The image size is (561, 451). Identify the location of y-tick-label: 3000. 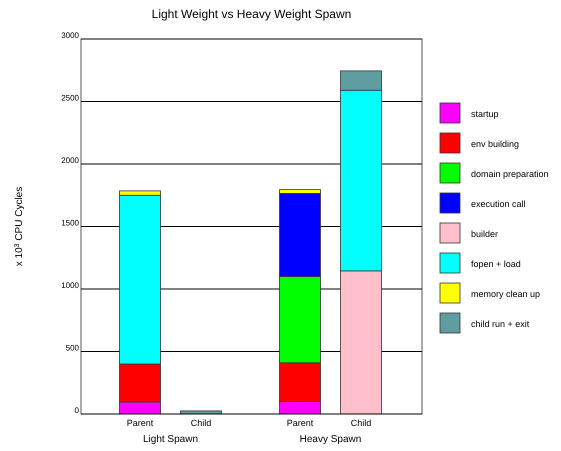
(70, 35).